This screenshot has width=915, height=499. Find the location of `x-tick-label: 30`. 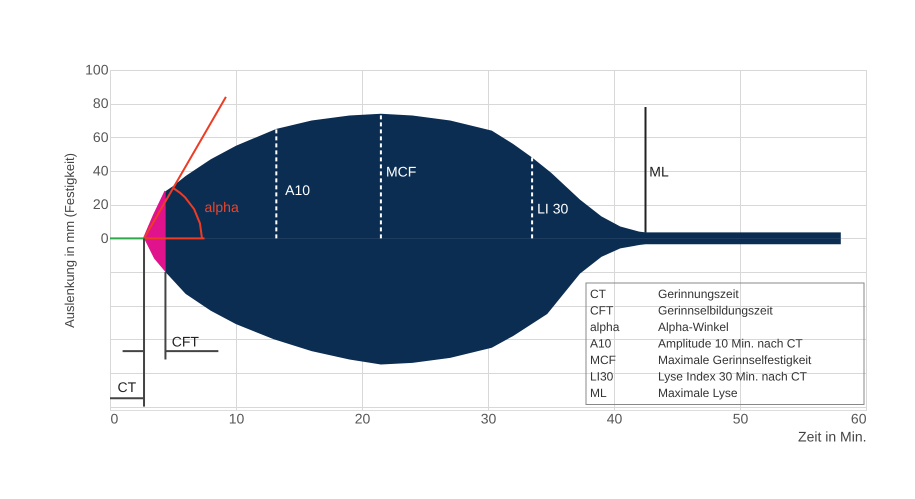

x-tick-label: 30 is located at coordinates (488, 418).